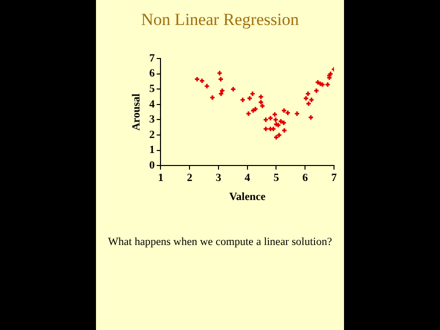  Describe the element at coordinates (247, 178) in the screenshot. I see `x-tick-label: 4` at that location.